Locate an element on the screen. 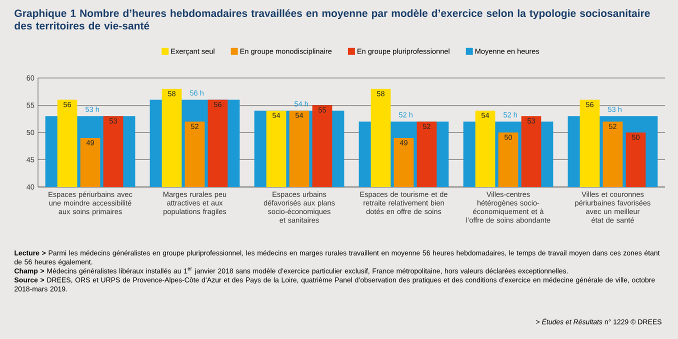 The height and width of the screenshot is (339, 678). chart-title: Graphique 1 Nombre d’heures hebdomadaires travaillées en moyenne par modèle d’exercice selon la typologie sociosanitaire des territoires de vie-santé is located at coordinates (332, 19).